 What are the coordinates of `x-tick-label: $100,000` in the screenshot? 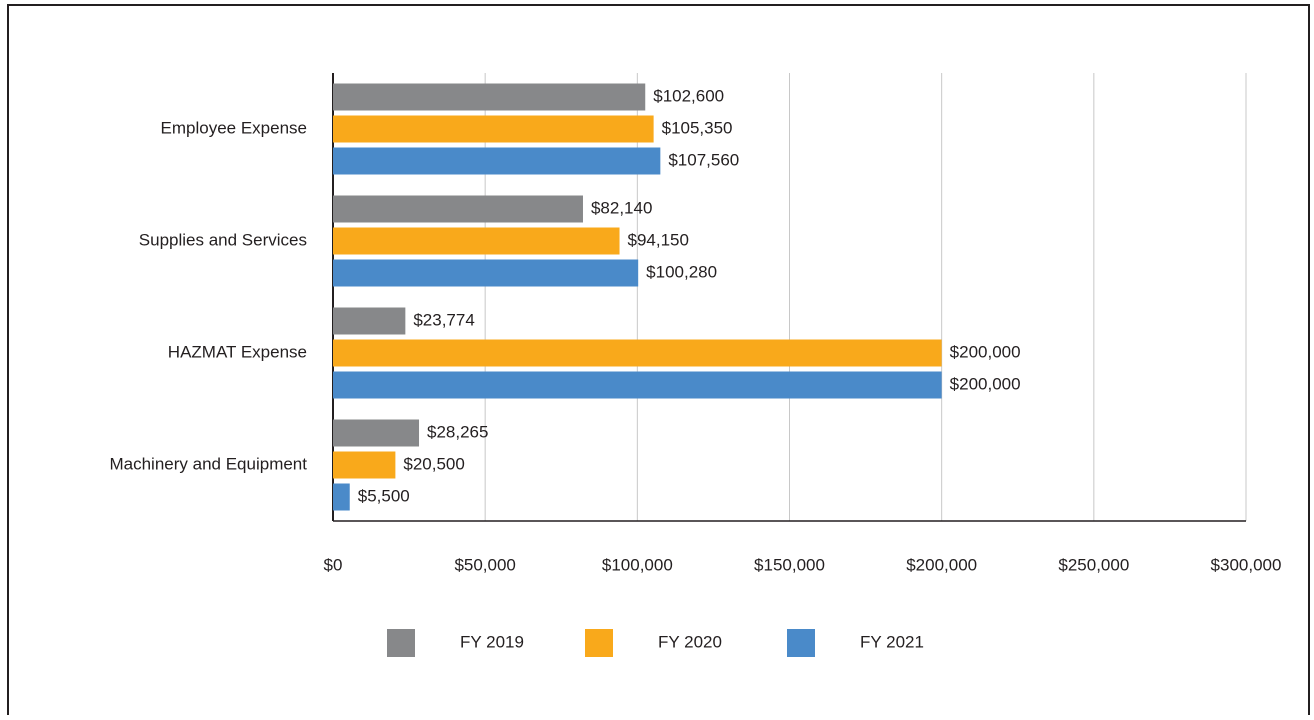 It's located at (637, 564).